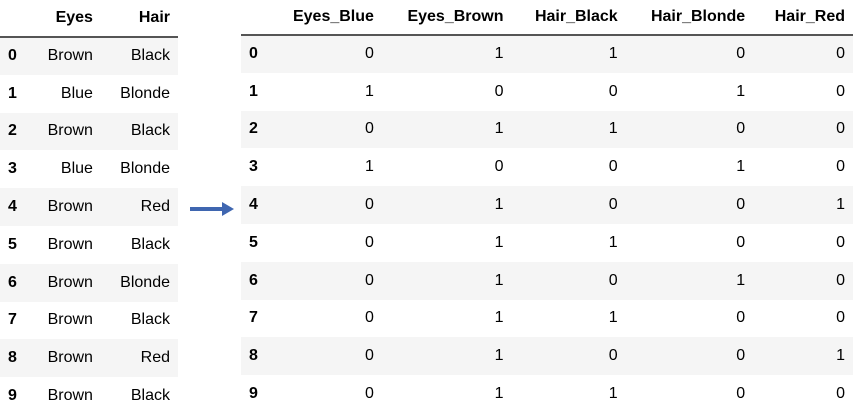 This screenshot has height=415, width=853. I want to click on table-row: 5 Brown Black, so click(89, 245).